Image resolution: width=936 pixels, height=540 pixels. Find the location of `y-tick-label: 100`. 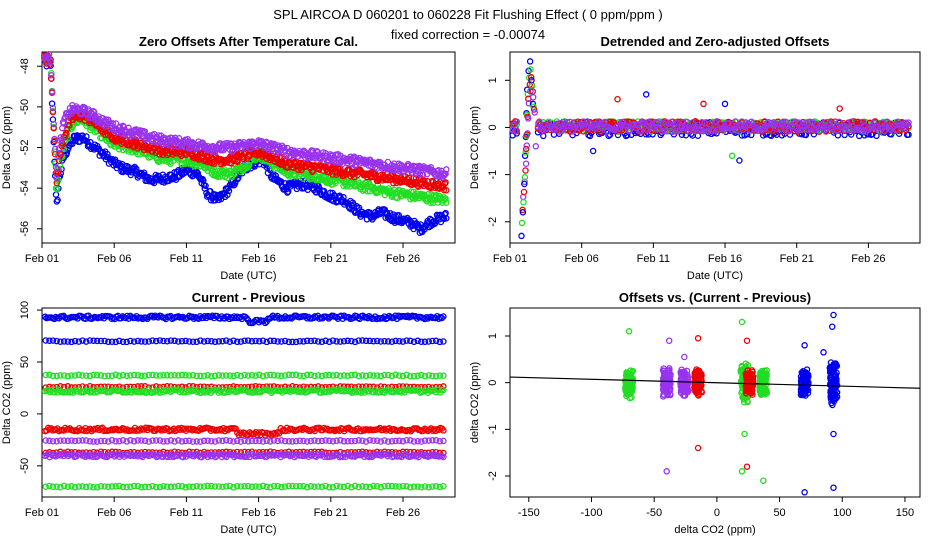

y-tick-label: 100 is located at coordinates (25, 310).